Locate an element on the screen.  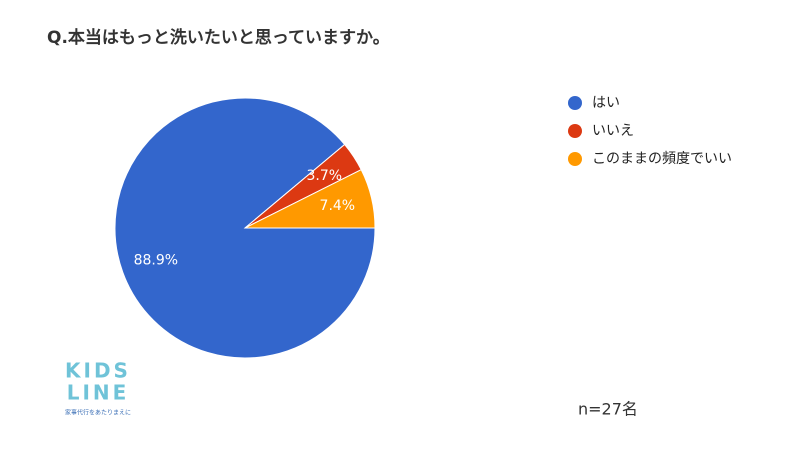
data-label: 7.4% is located at coordinates (338, 206).